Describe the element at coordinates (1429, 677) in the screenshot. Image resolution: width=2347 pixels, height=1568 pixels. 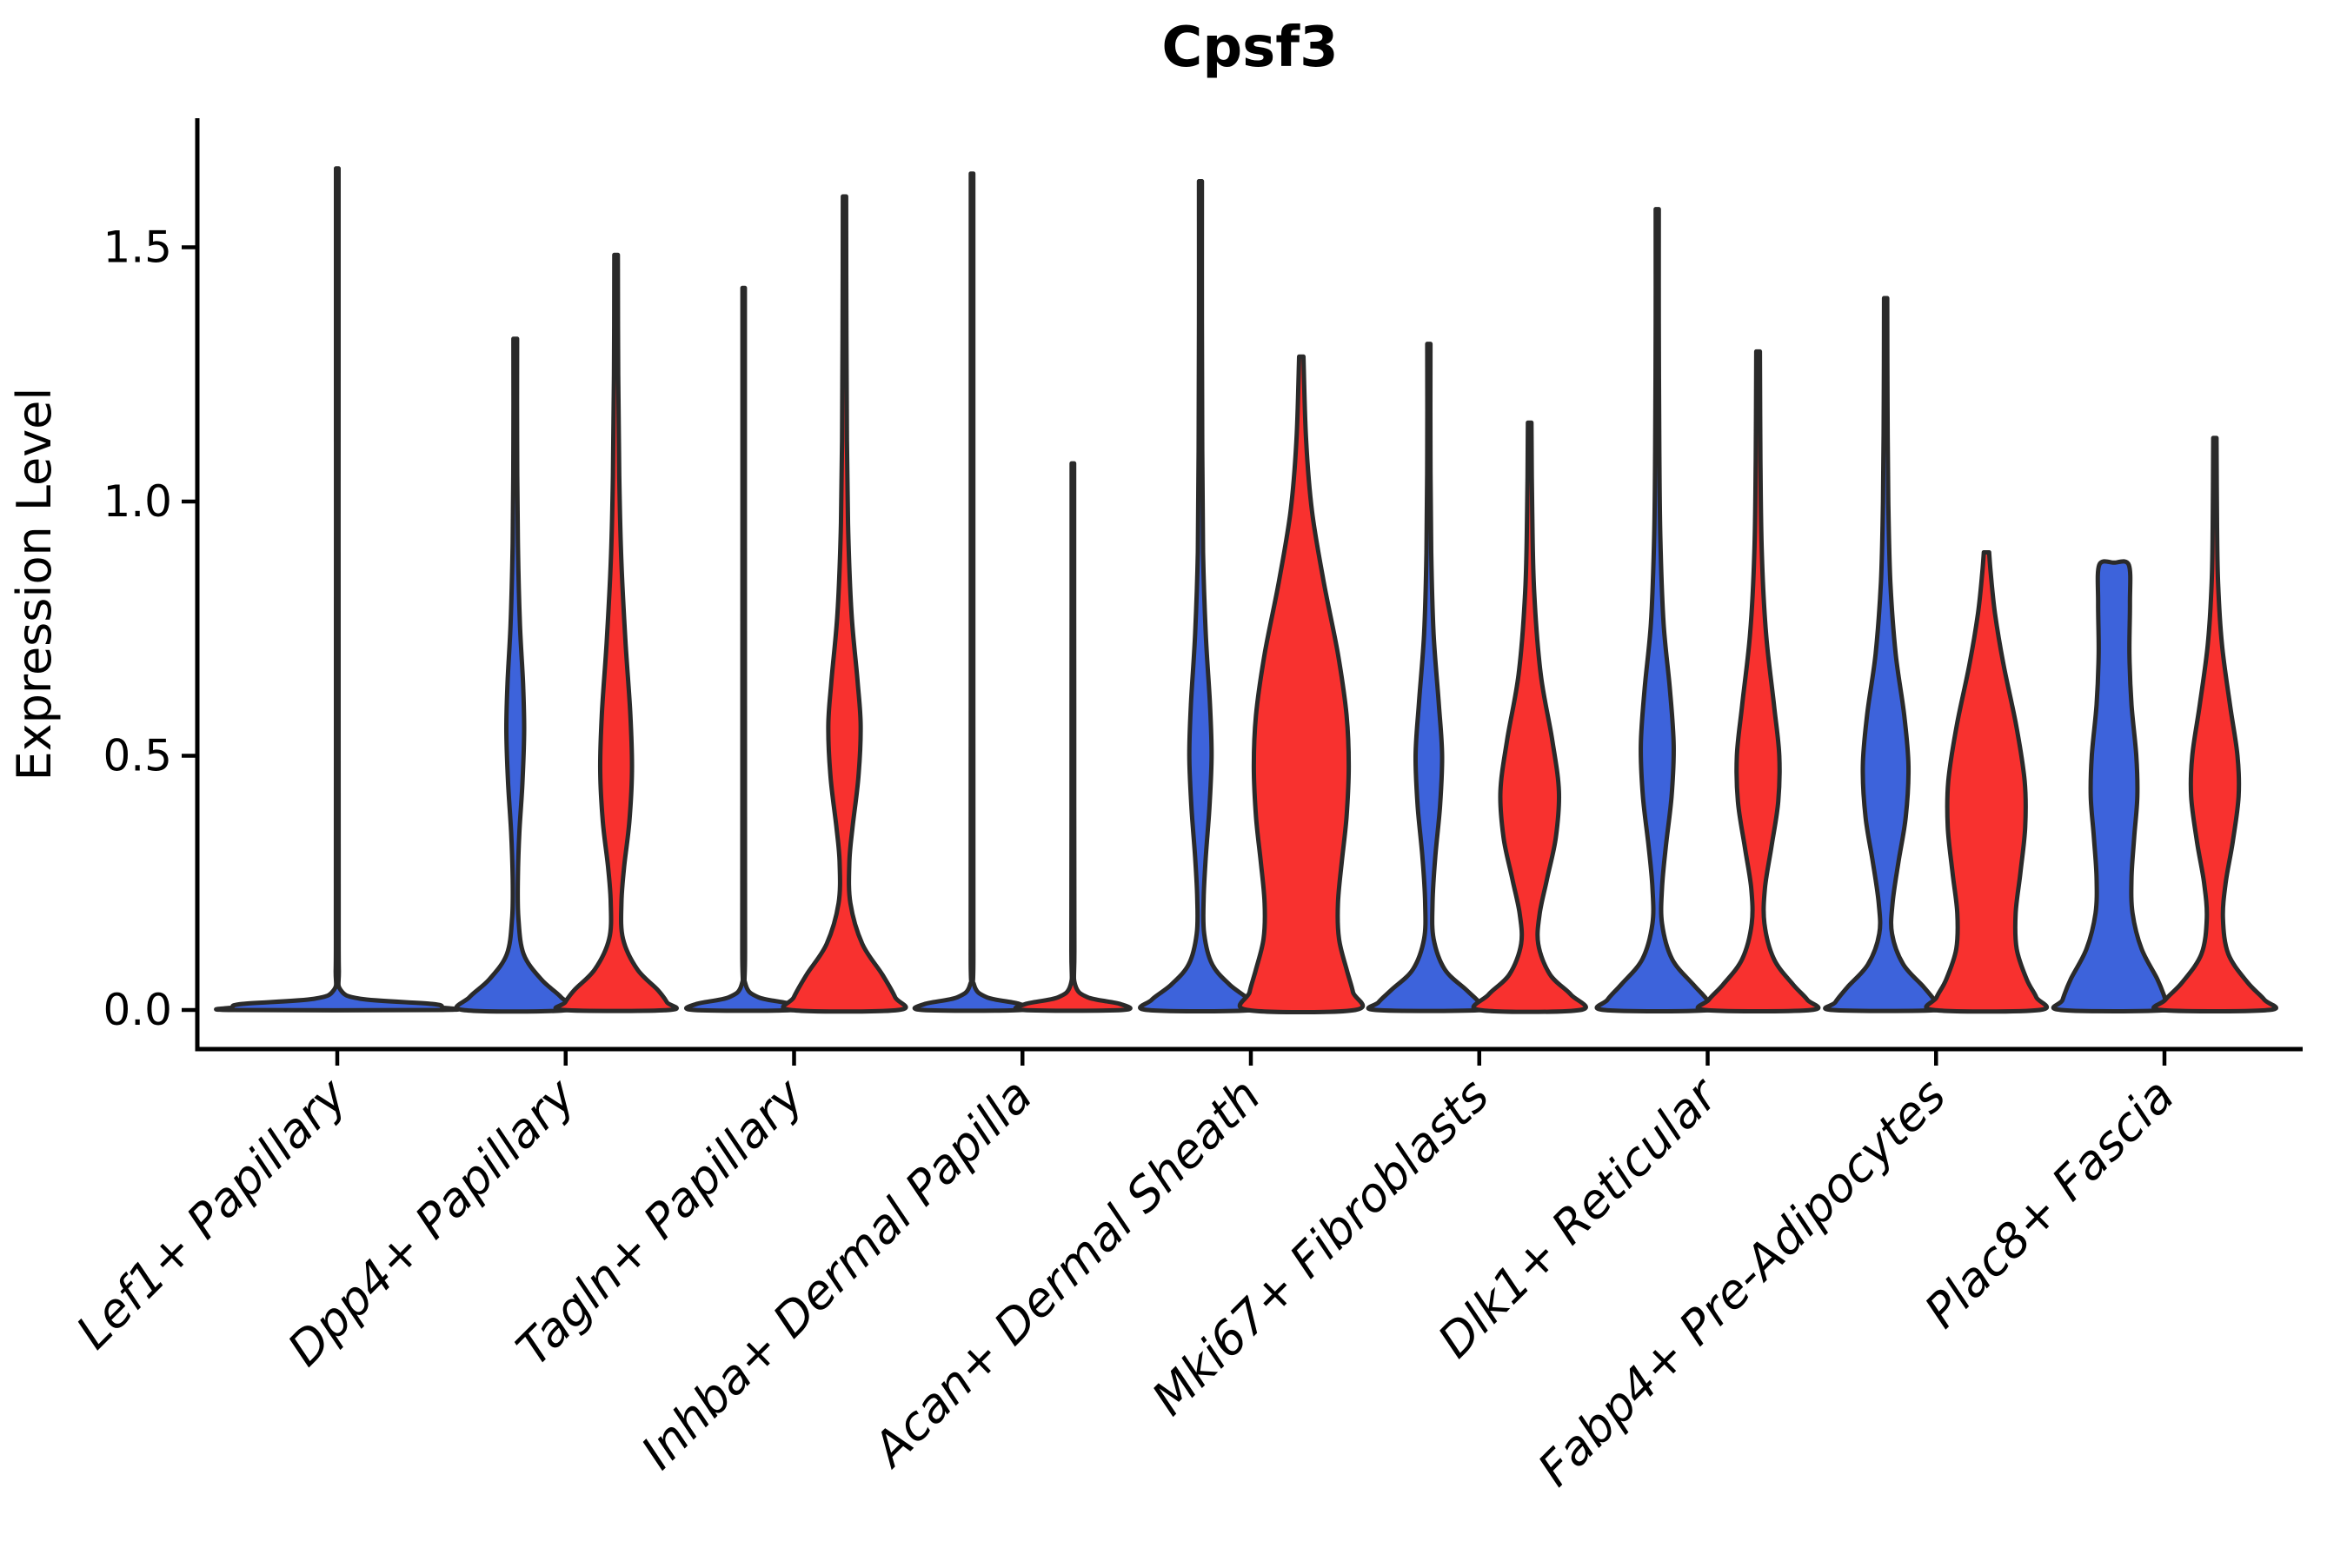
I see `violin-mki67-fibroblasts-blue` at that location.